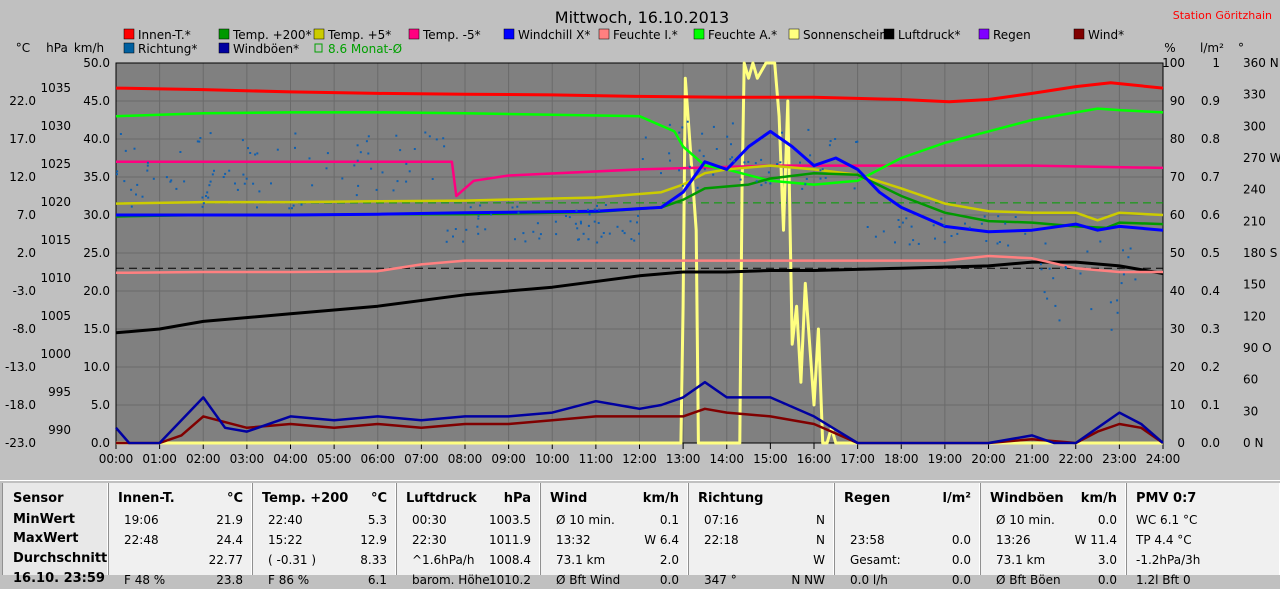 This screenshot has width=1280, height=589. Describe the element at coordinates (292, 560) in the screenshot. I see `stat-key: ( -0.31 )` at that location.